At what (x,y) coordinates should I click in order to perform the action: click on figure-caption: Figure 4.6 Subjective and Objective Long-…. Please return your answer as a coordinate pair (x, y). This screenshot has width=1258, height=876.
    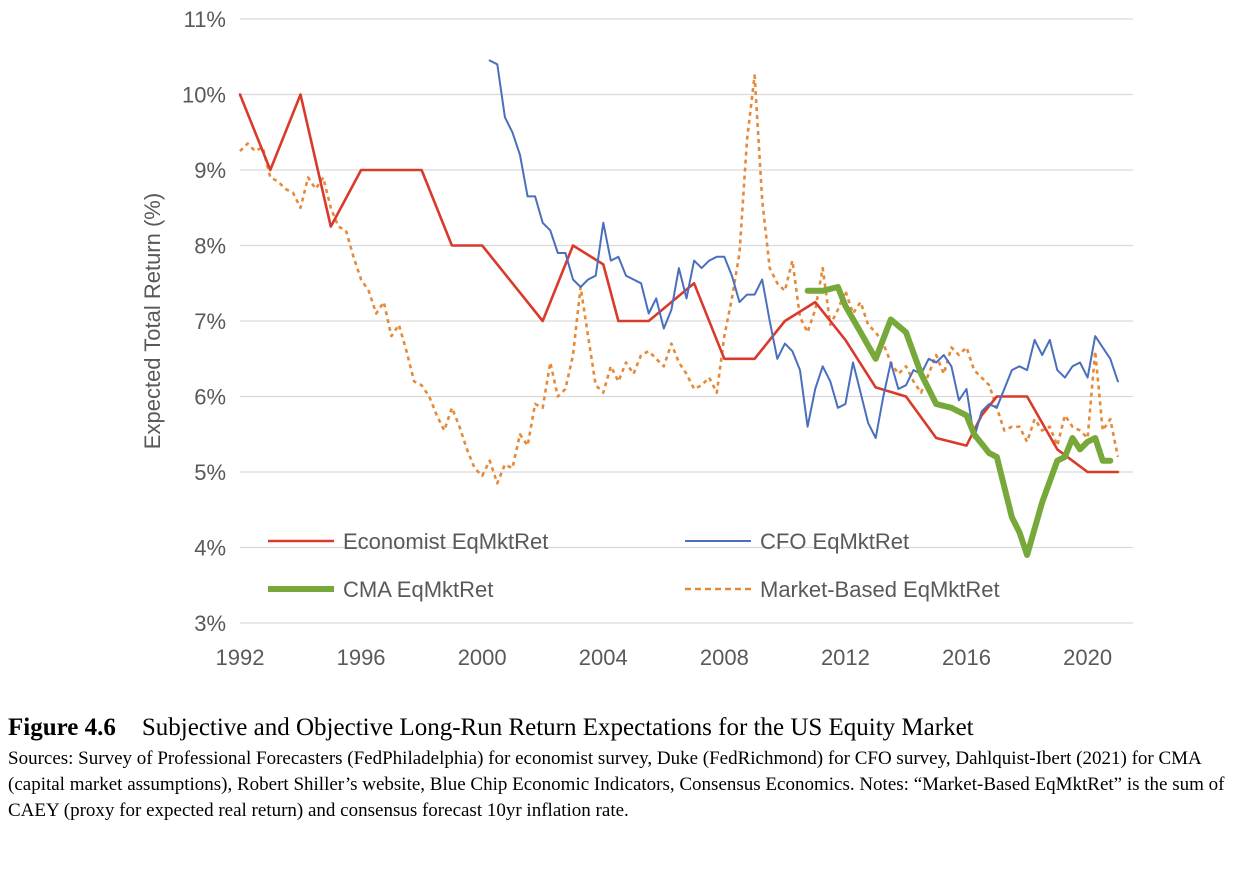
    Looking at the image, I should click on (630, 768).